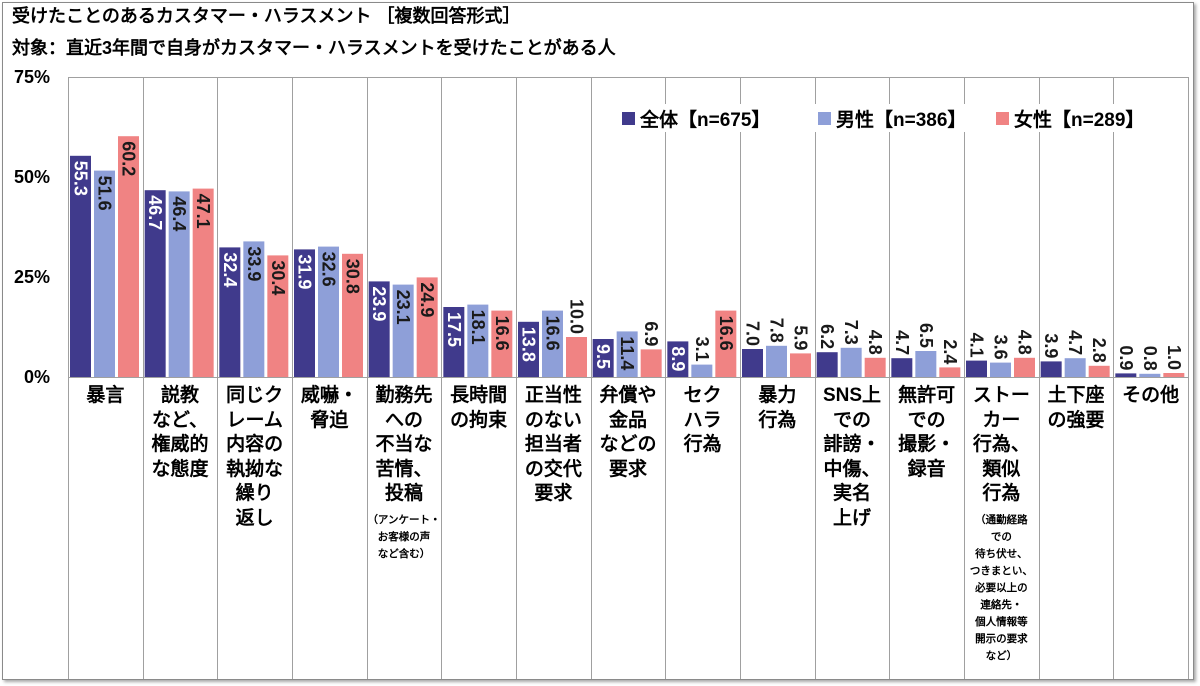 The height and width of the screenshot is (686, 1200). What do you see at coordinates (81, 178) in the screenshot?
I see `data-label: 55.3` at bounding box center [81, 178].